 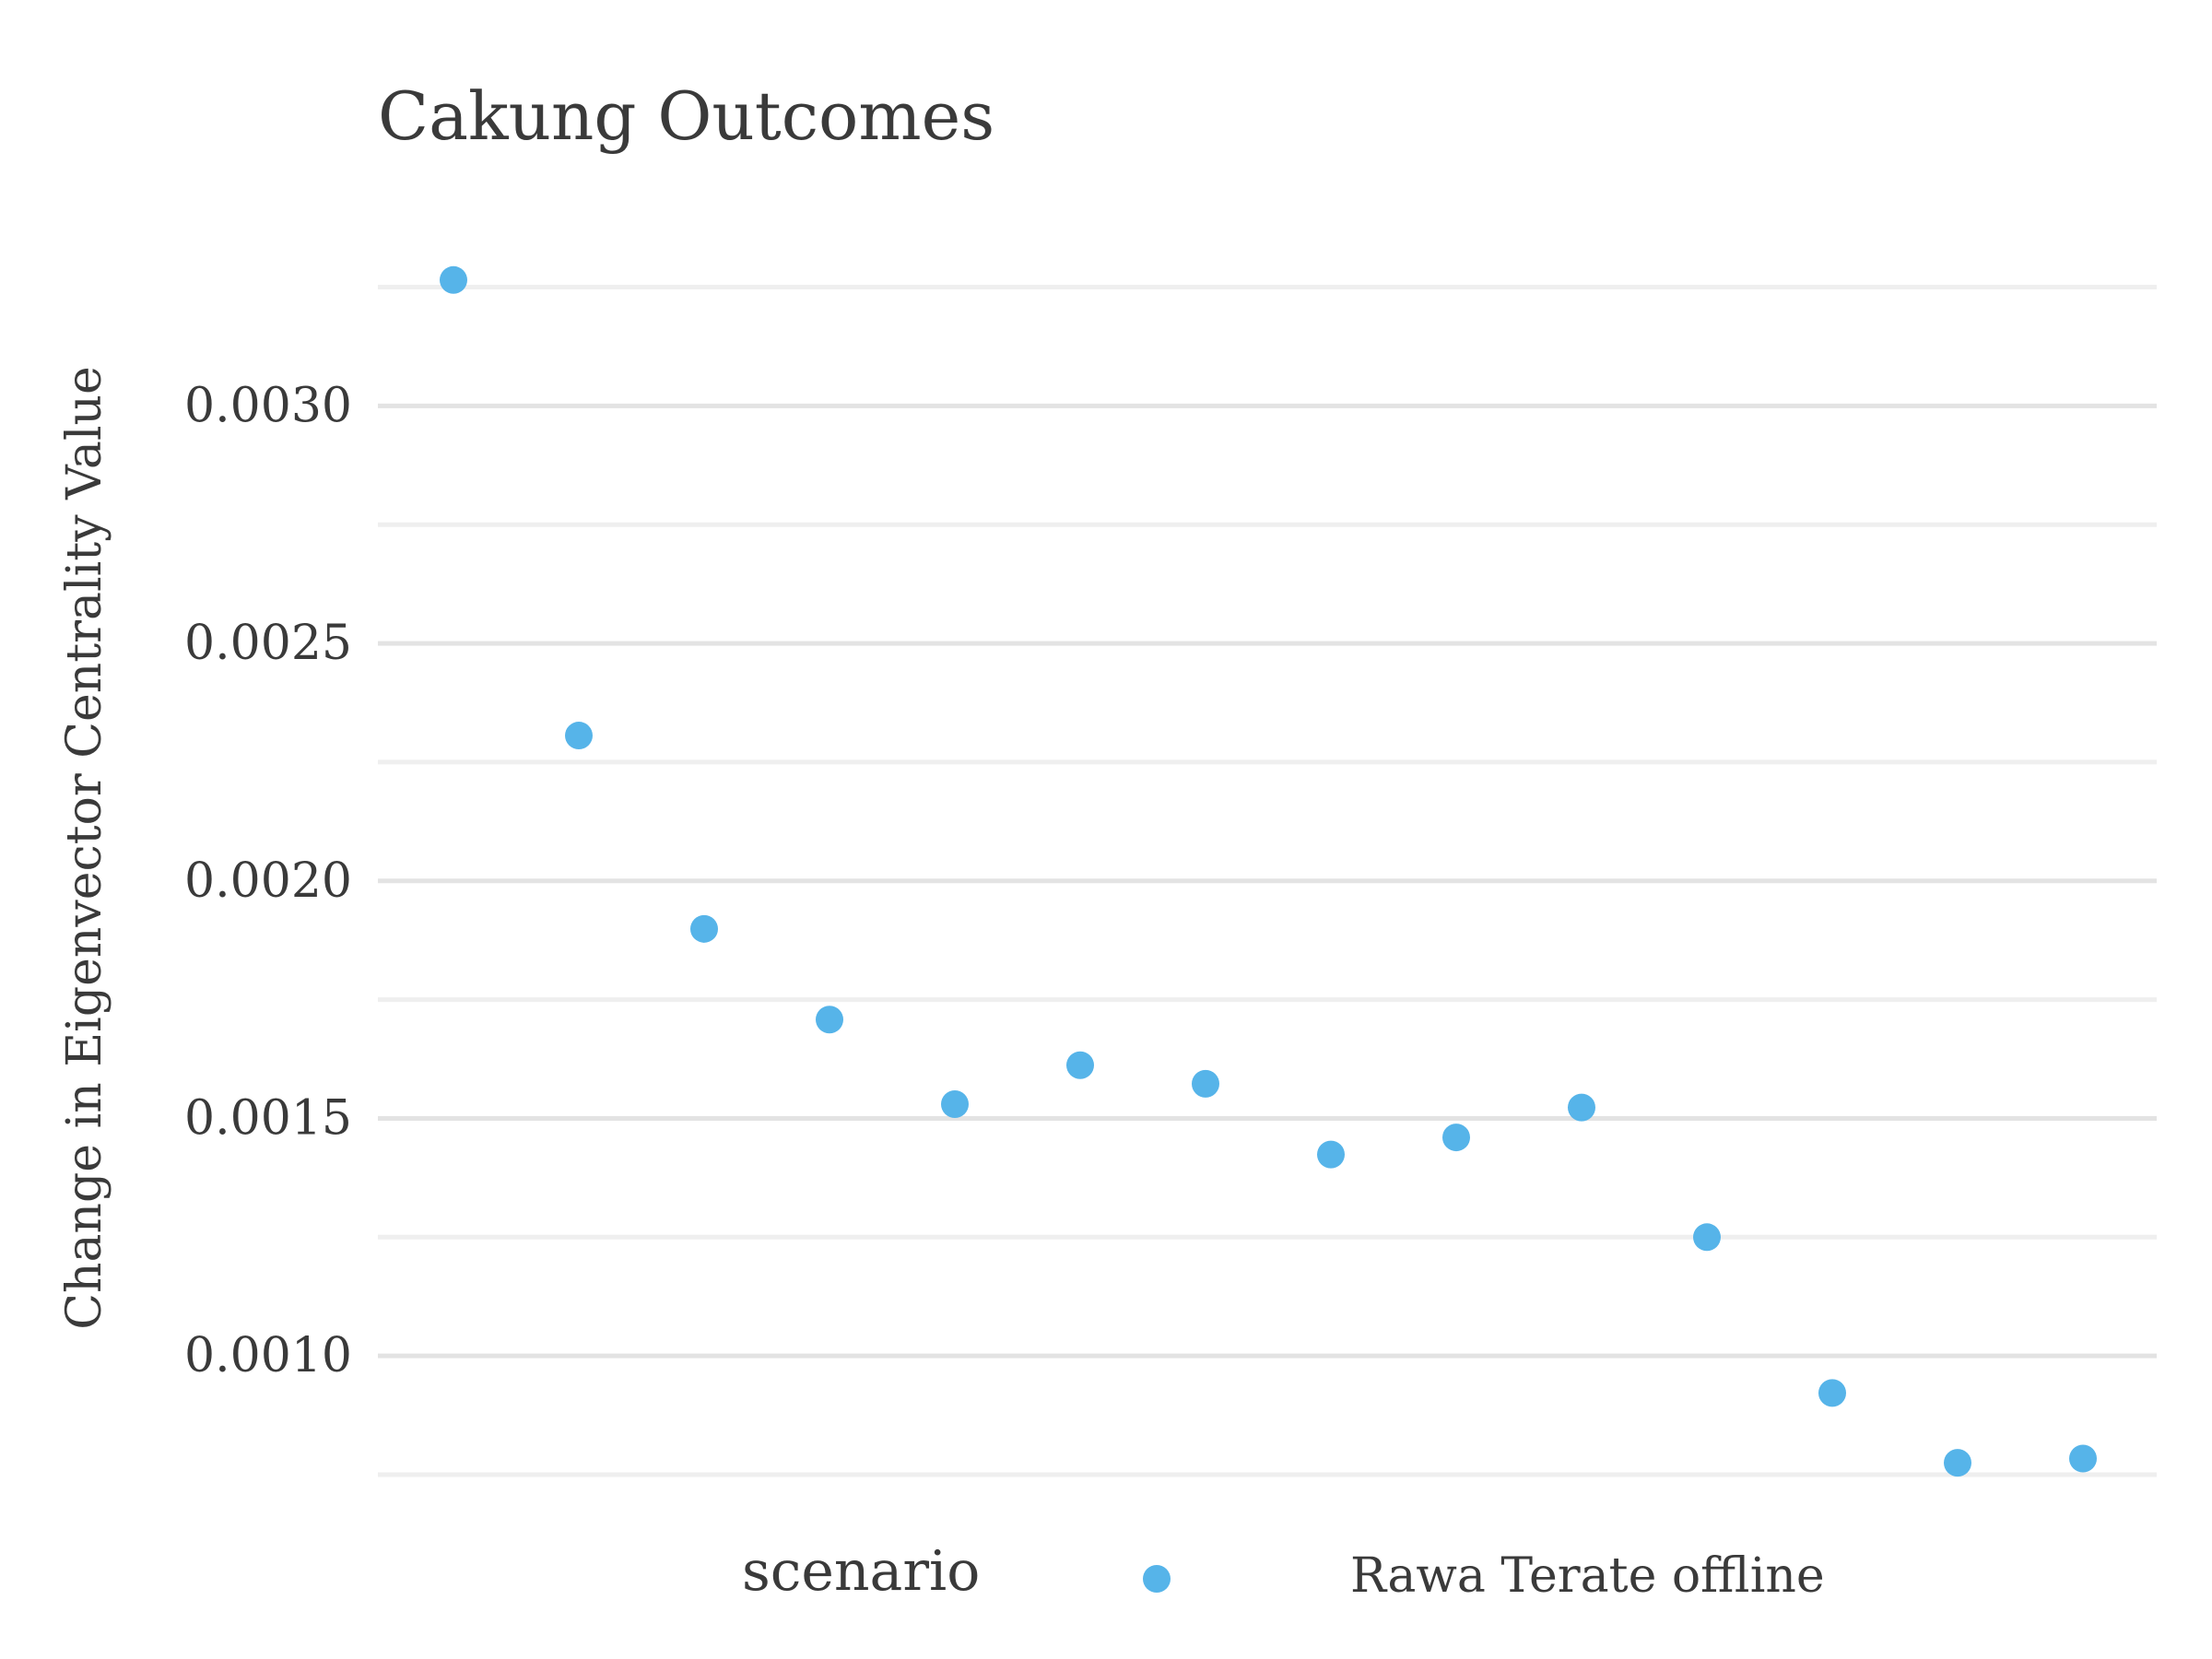 What do you see at coordinates (1106, 1580) in the screenshot?
I see `legend: scenario Rawa Terate offline` at bounding box center [1106, 1580].